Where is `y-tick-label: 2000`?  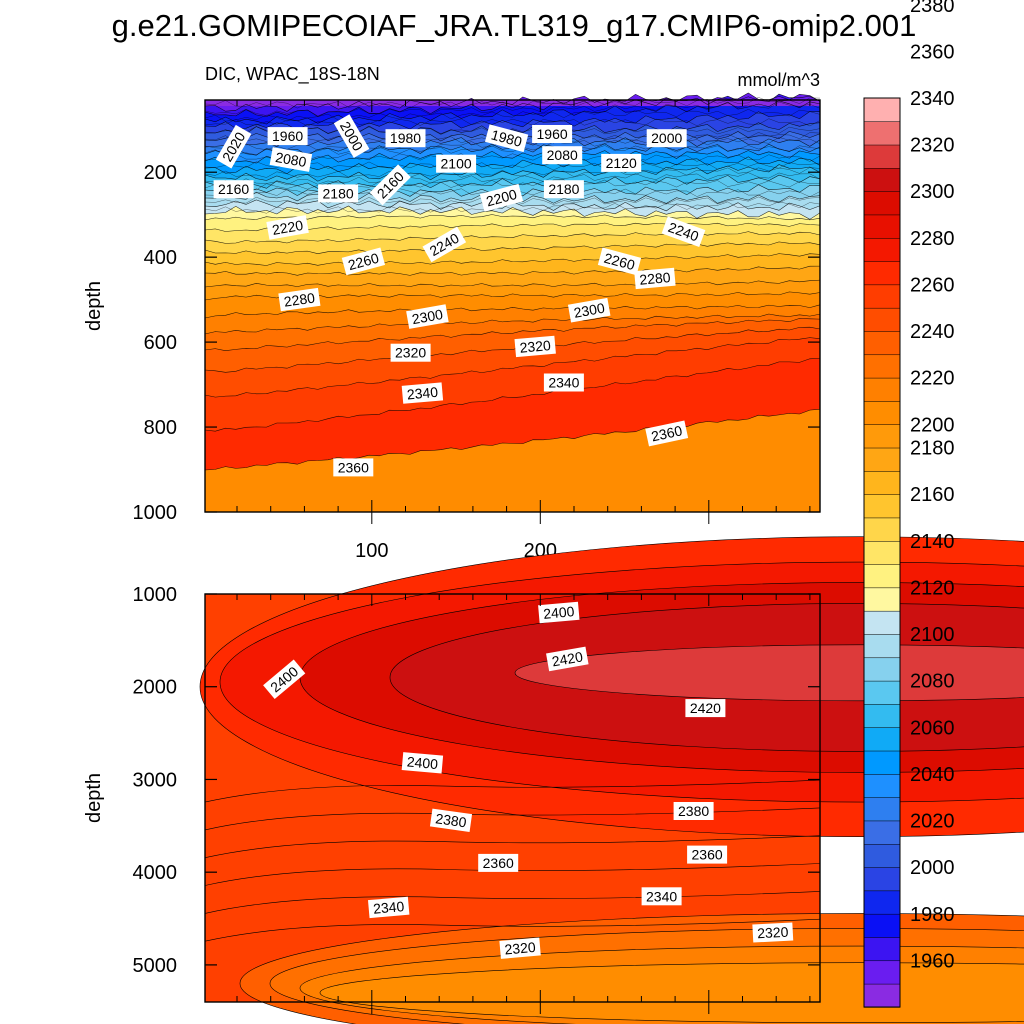
y-tick-label: 2000 is located at coordinates (155, 688).